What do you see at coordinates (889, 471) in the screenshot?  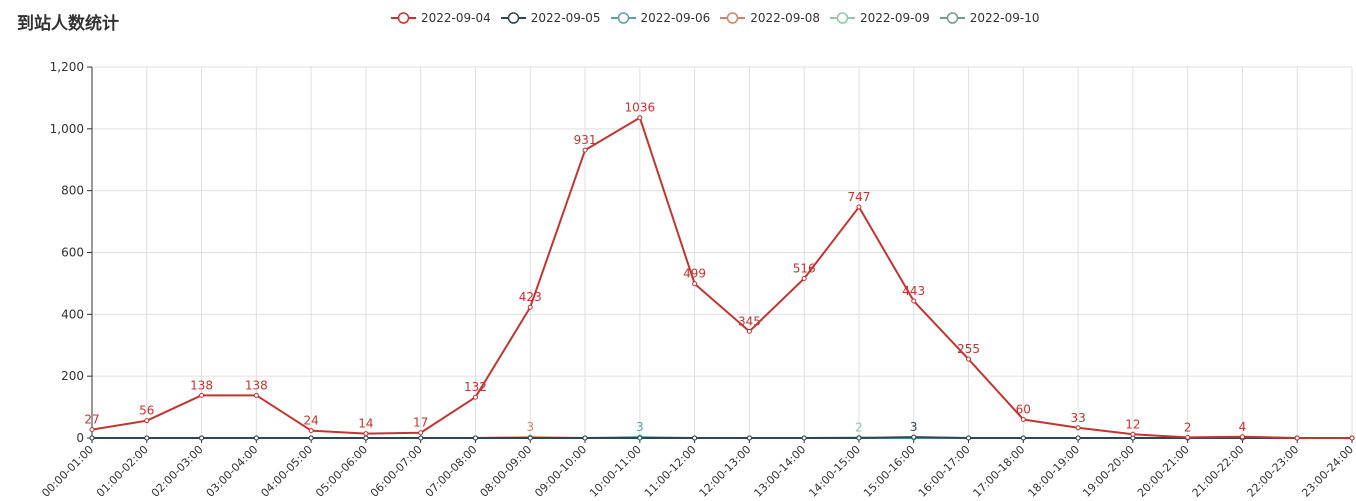 I see `x-tick-label: 15:00-16:00` at bounding box center [889, 471].